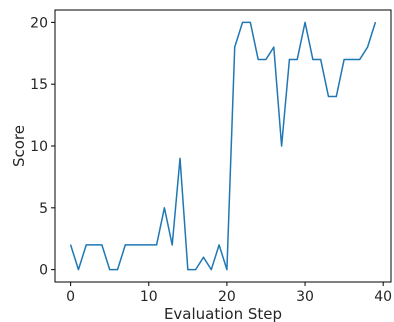  What do you see at coordinates (43, 271) in the screenshot?
I see `y-tick-label: 0` at bounding box center [43, 271].